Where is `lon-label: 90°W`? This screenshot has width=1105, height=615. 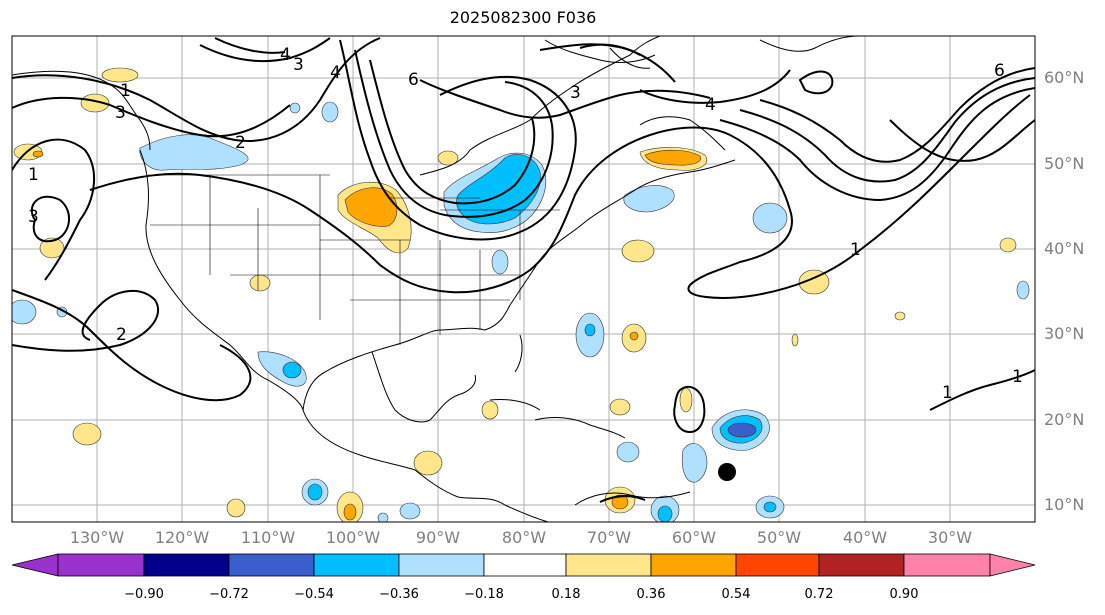 lon-label: 90°W is located at coordinates (438, 537).